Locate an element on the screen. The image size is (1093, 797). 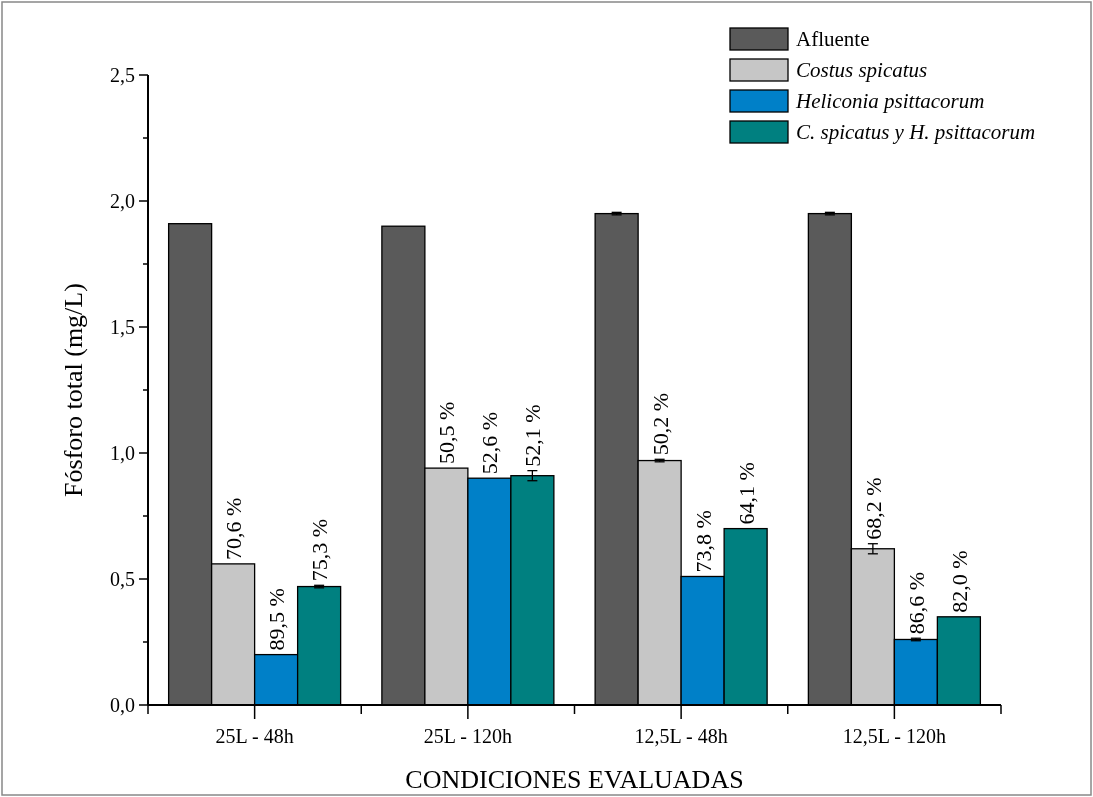
x-axis-title: CONDICIONES EVALUADAS is located at coordinates (574, 779).